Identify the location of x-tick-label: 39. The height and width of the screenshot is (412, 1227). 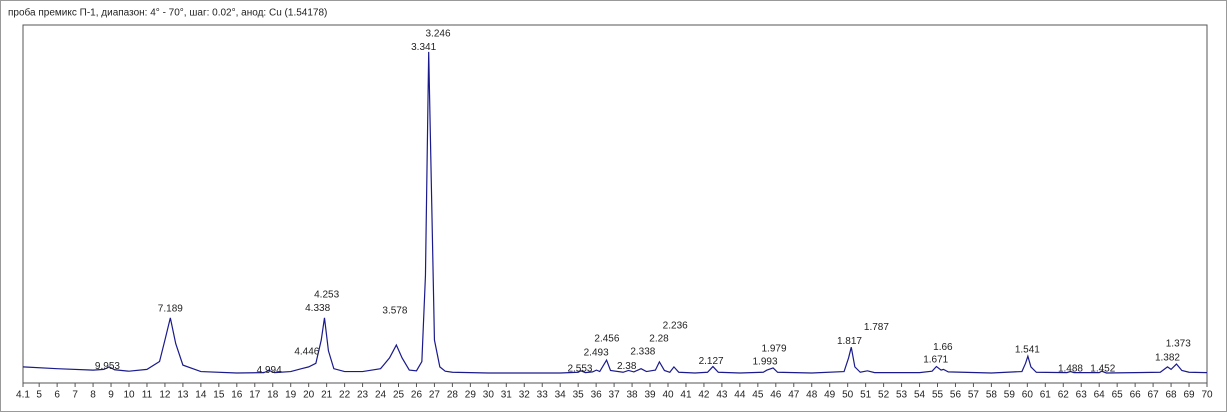
(650, 395).